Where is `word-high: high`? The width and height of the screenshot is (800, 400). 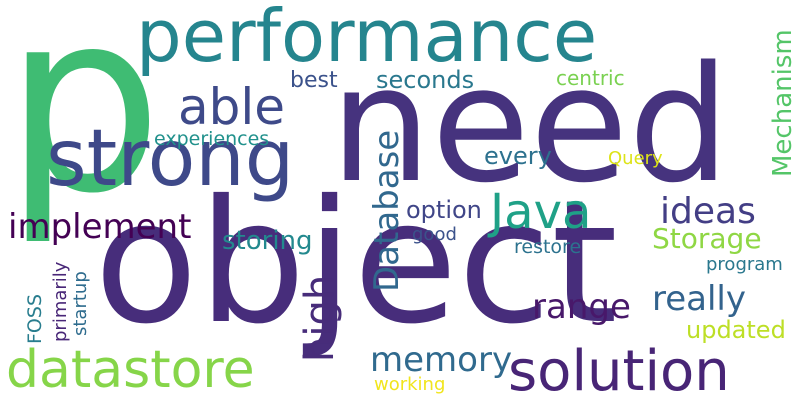
word-high: high is located at coordinates (320, 318).